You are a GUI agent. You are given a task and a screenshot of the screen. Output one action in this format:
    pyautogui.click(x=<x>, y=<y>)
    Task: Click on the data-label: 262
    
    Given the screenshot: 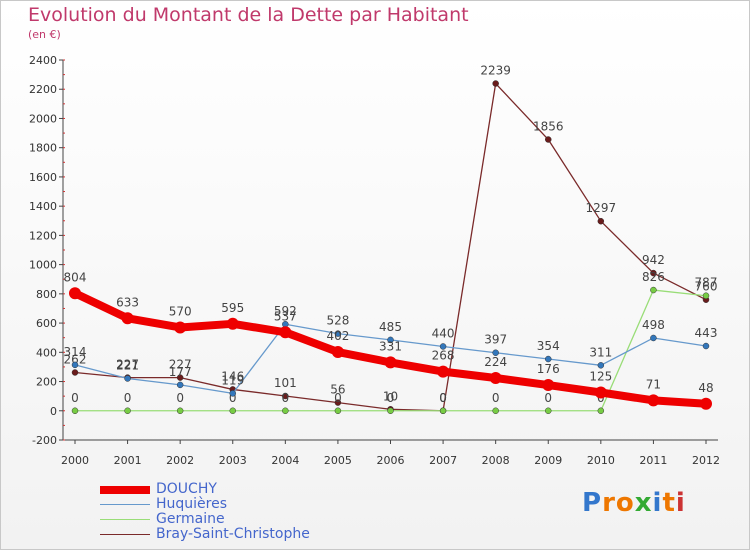 What is the action you would take?
    pyautogui.click(x=75, y=359)
    